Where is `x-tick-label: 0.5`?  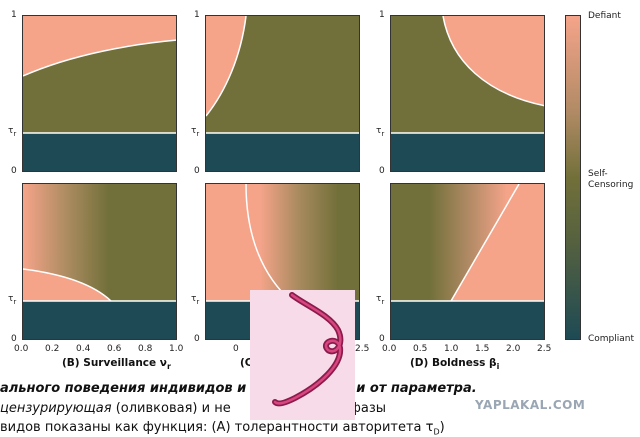
x-tick-label: 0.5 is located at coordinates (420, 349).